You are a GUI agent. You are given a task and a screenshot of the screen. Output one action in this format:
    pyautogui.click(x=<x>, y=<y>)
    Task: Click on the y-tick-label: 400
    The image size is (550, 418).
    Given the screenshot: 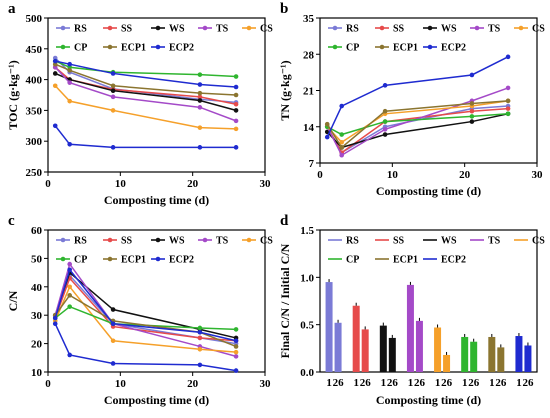 What is the action you would take?
    pyautogui.click(x=34, y=81)
    